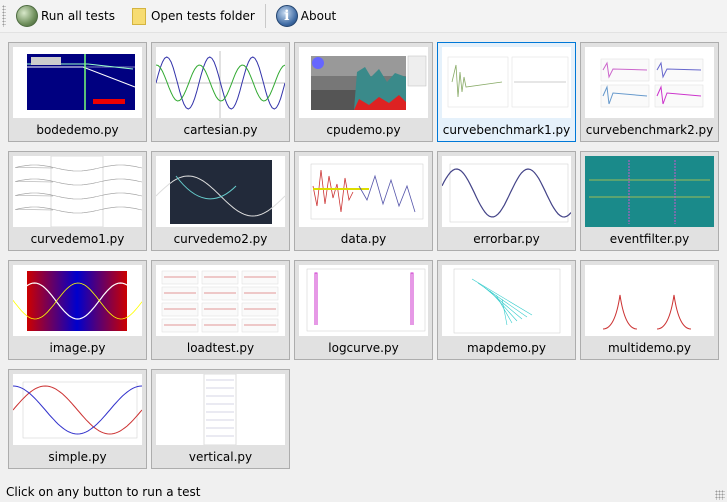 This screenshot has width=727, height=502. I want to click on test-button-simple: simple.py, so click(77, 419).